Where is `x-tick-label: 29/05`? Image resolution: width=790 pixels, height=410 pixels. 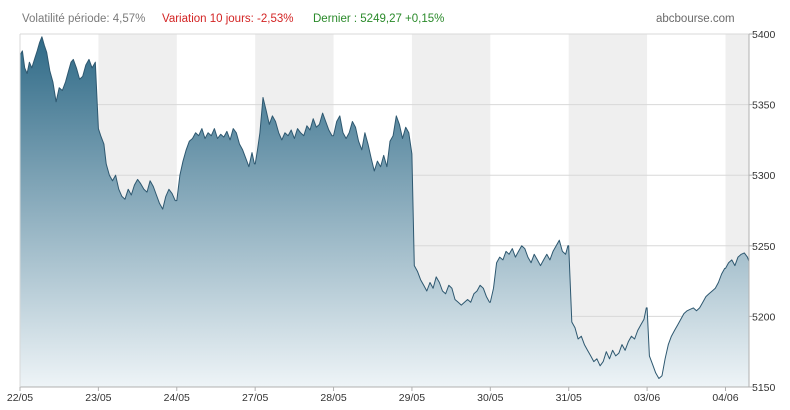
x-tick-label: 29/05 is located at coordinates (412, 398).